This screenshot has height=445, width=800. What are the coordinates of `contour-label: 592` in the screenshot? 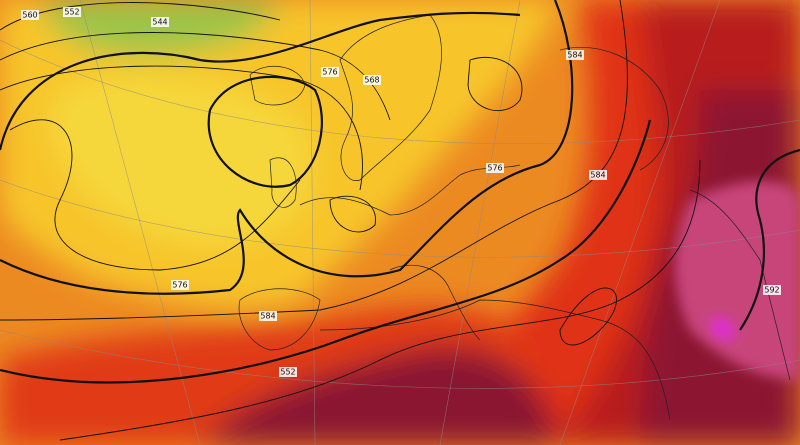 It's located at (771, 290).